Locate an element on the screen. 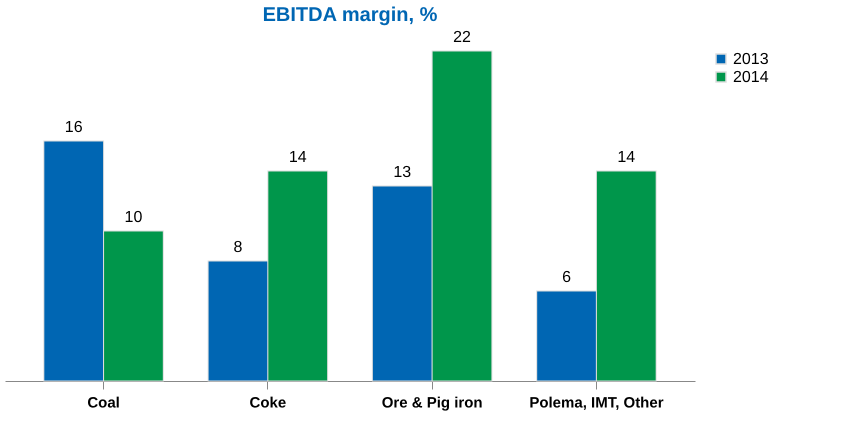  data-label: 8 is located at coordinates (238, 247).